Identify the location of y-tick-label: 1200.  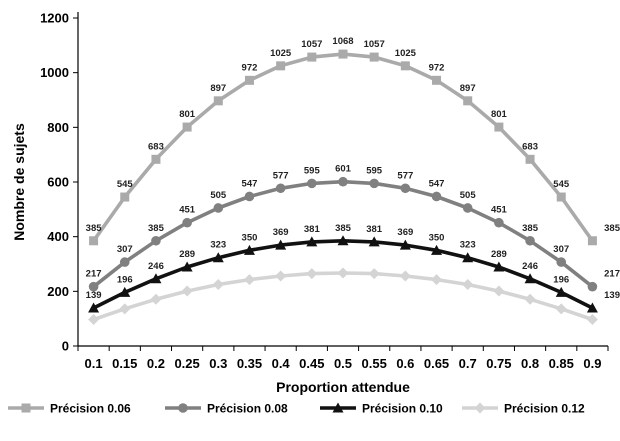
(54, 18).